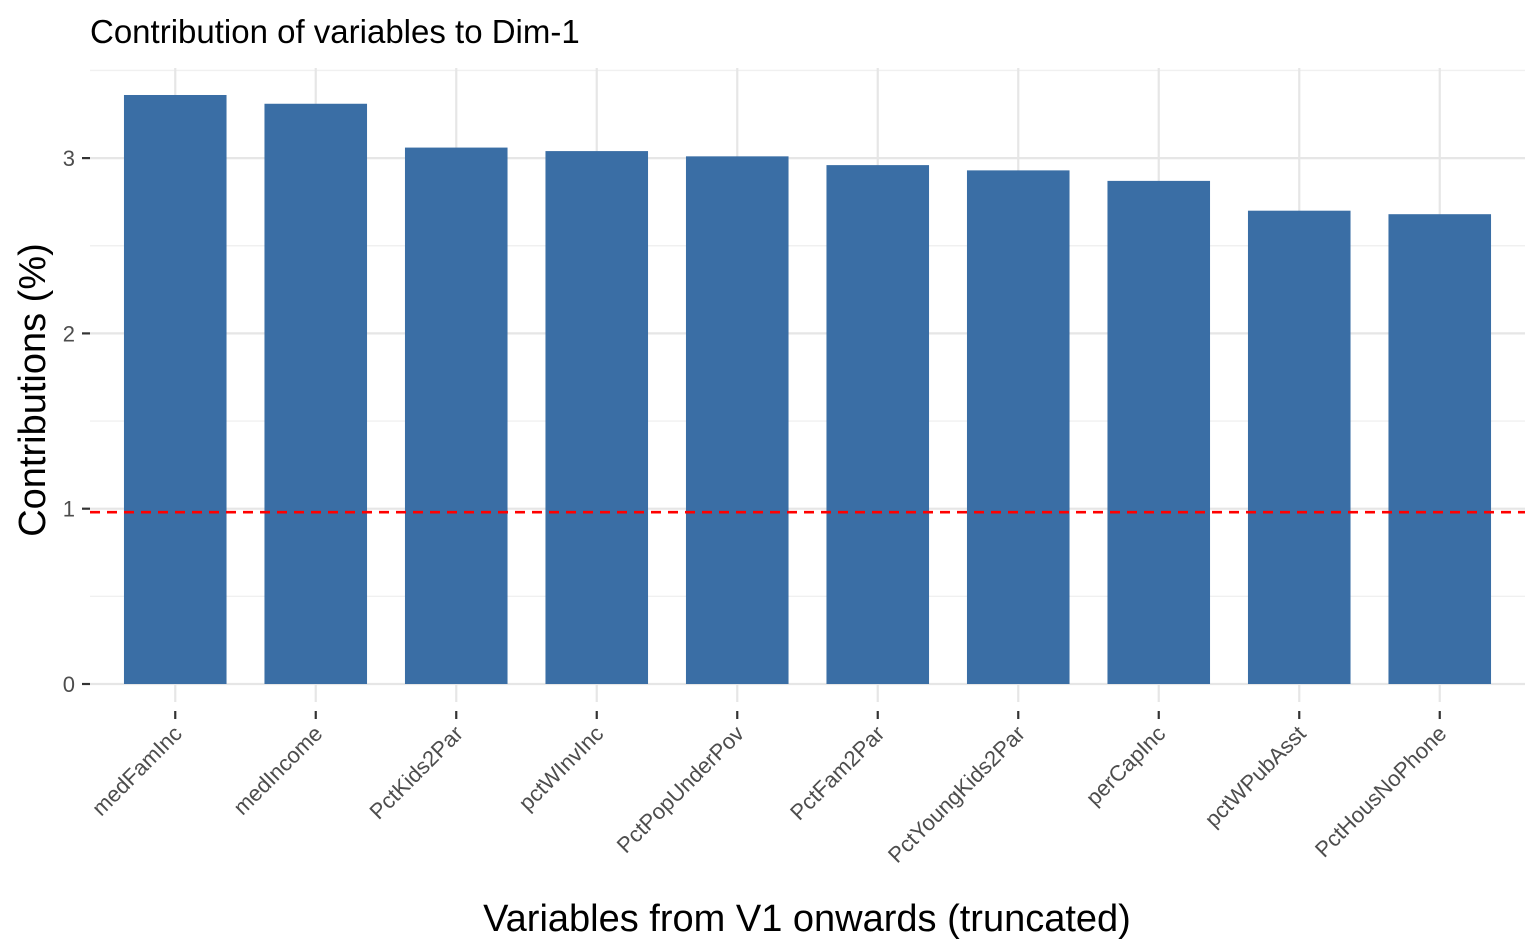  I want to click on x-tick-label: PctKids2Par, so click(416, 772).